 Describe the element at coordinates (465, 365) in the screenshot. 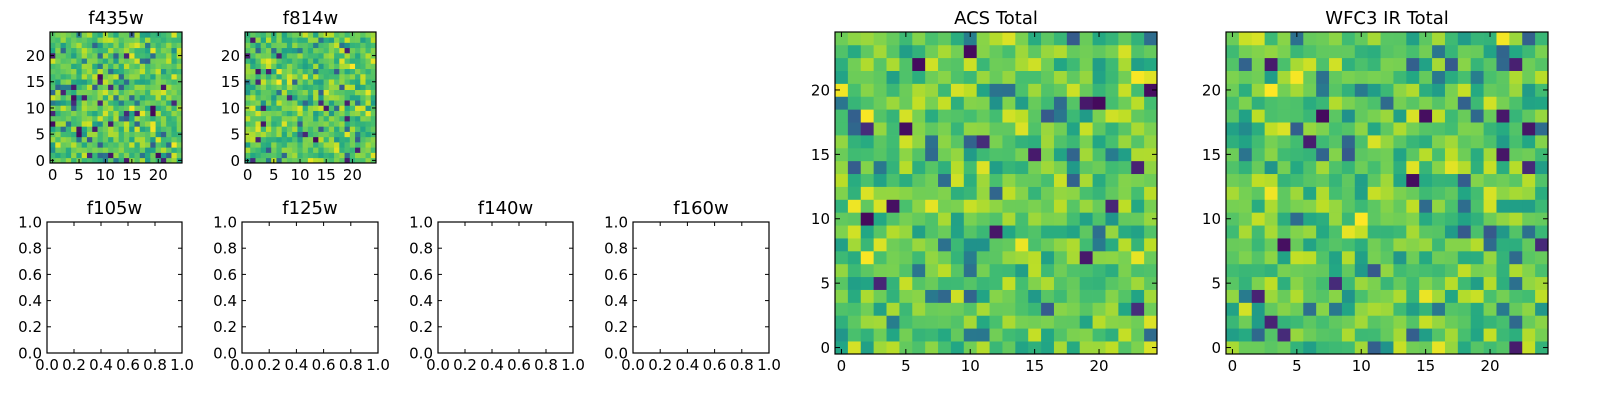

I see `x-tick-label: 0.2` at that location.